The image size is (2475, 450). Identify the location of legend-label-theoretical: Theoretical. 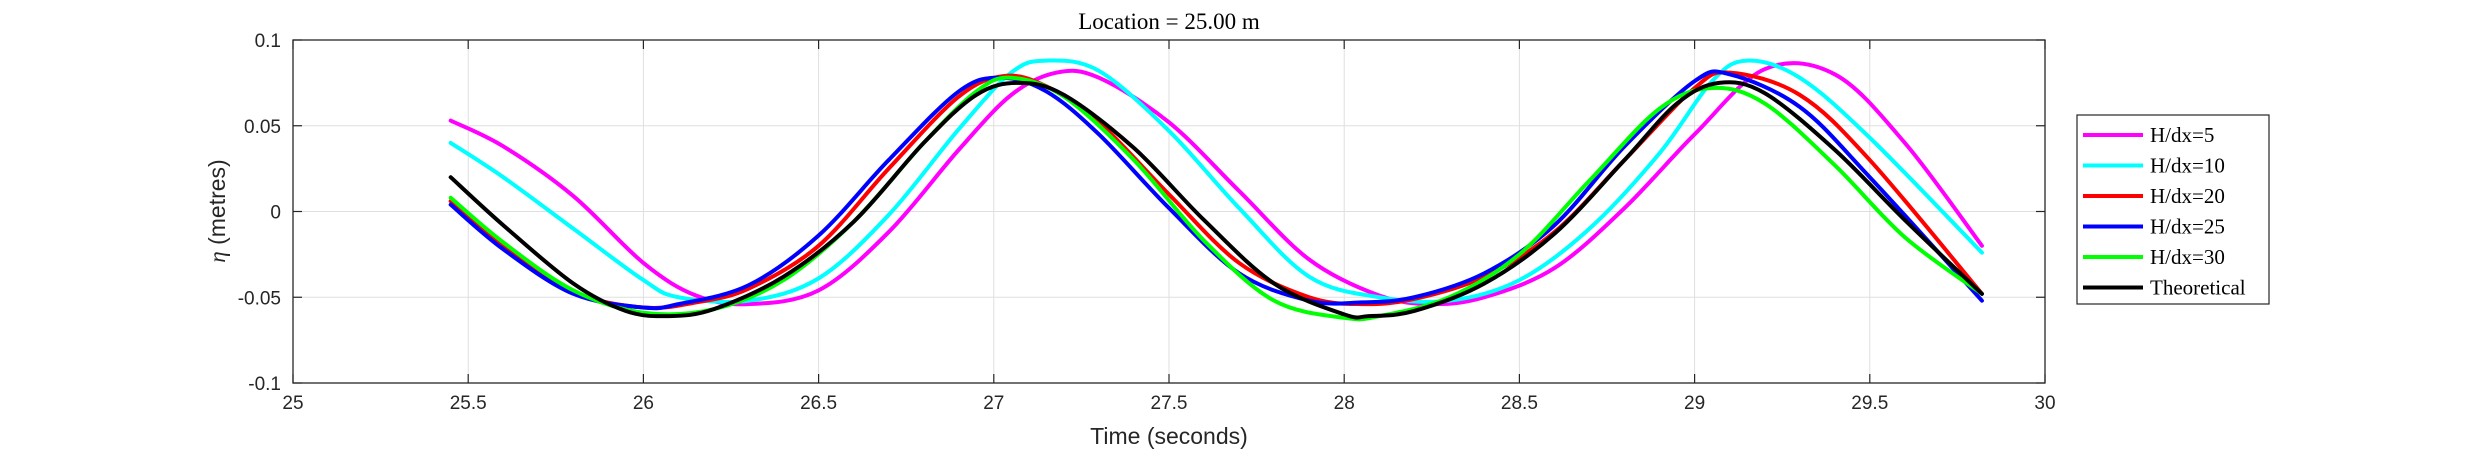
(2198, 288).